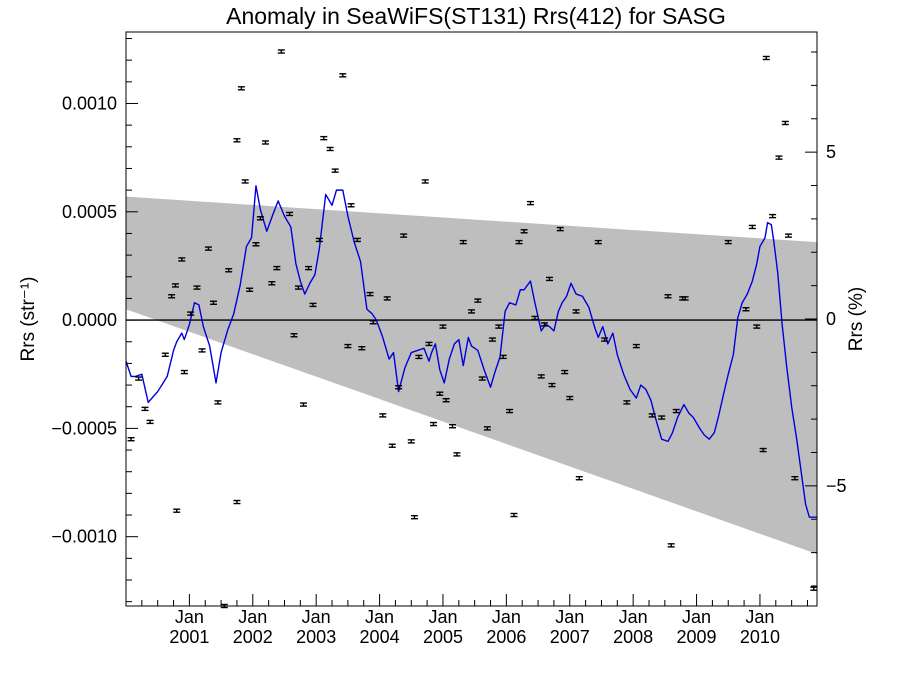 This screenshot has height=675, width=900. I want to click on x-tick-year-label: 2007, so click(570, 637).